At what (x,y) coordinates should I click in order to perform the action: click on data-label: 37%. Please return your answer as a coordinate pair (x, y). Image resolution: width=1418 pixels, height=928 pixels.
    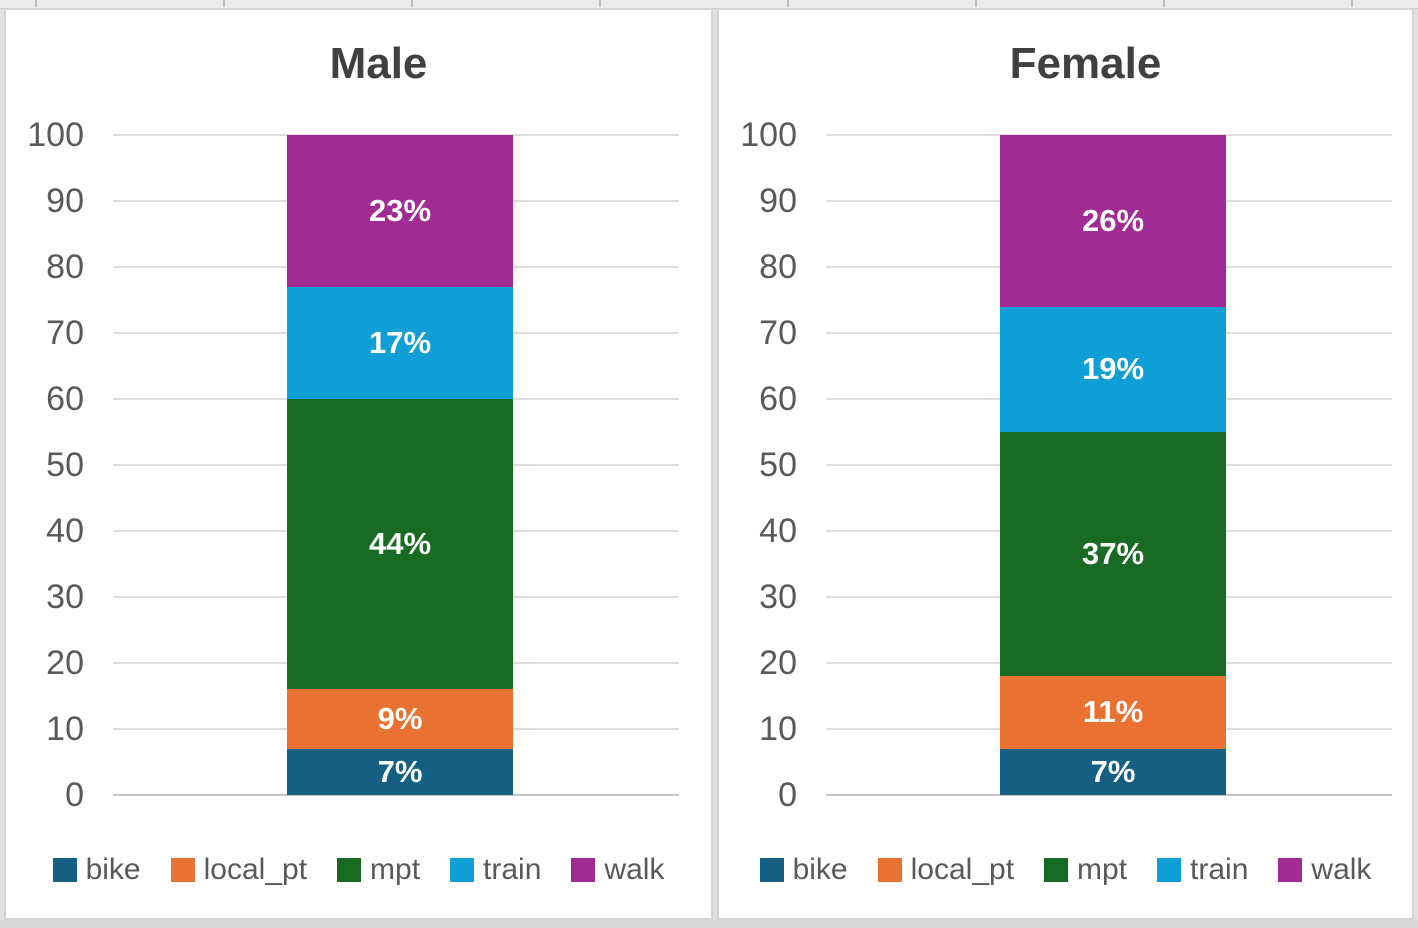
    Looking at the image, I should click on (1113, 554).